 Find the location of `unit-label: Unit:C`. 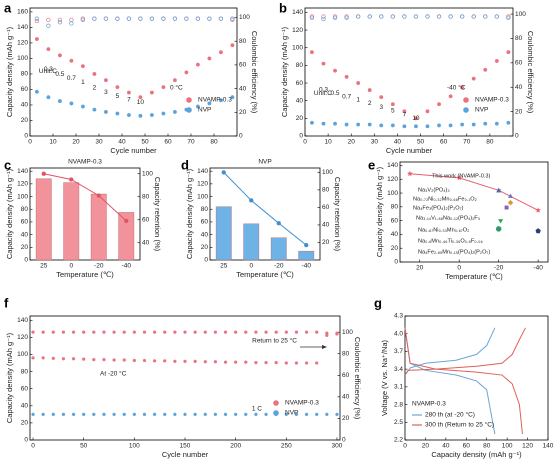

unit-label: Unit:C is located at coordinates (323, 93).